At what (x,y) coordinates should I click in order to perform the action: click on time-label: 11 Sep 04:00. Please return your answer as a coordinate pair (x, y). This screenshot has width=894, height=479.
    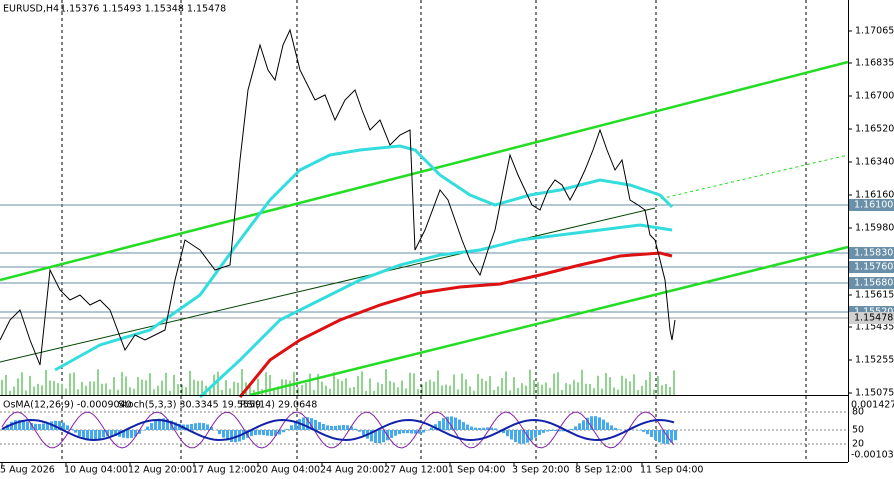
    Looking at the image, I should click on (671, 470).